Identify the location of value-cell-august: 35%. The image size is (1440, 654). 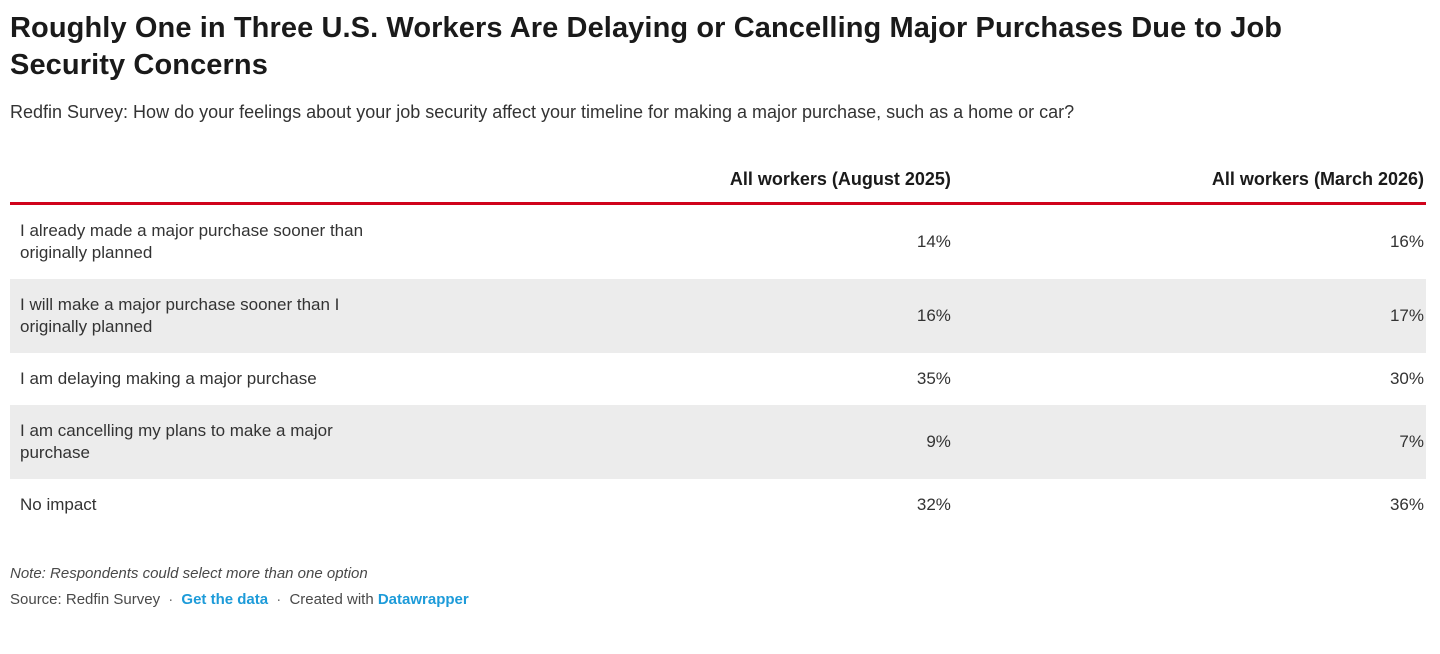
(933, 378).